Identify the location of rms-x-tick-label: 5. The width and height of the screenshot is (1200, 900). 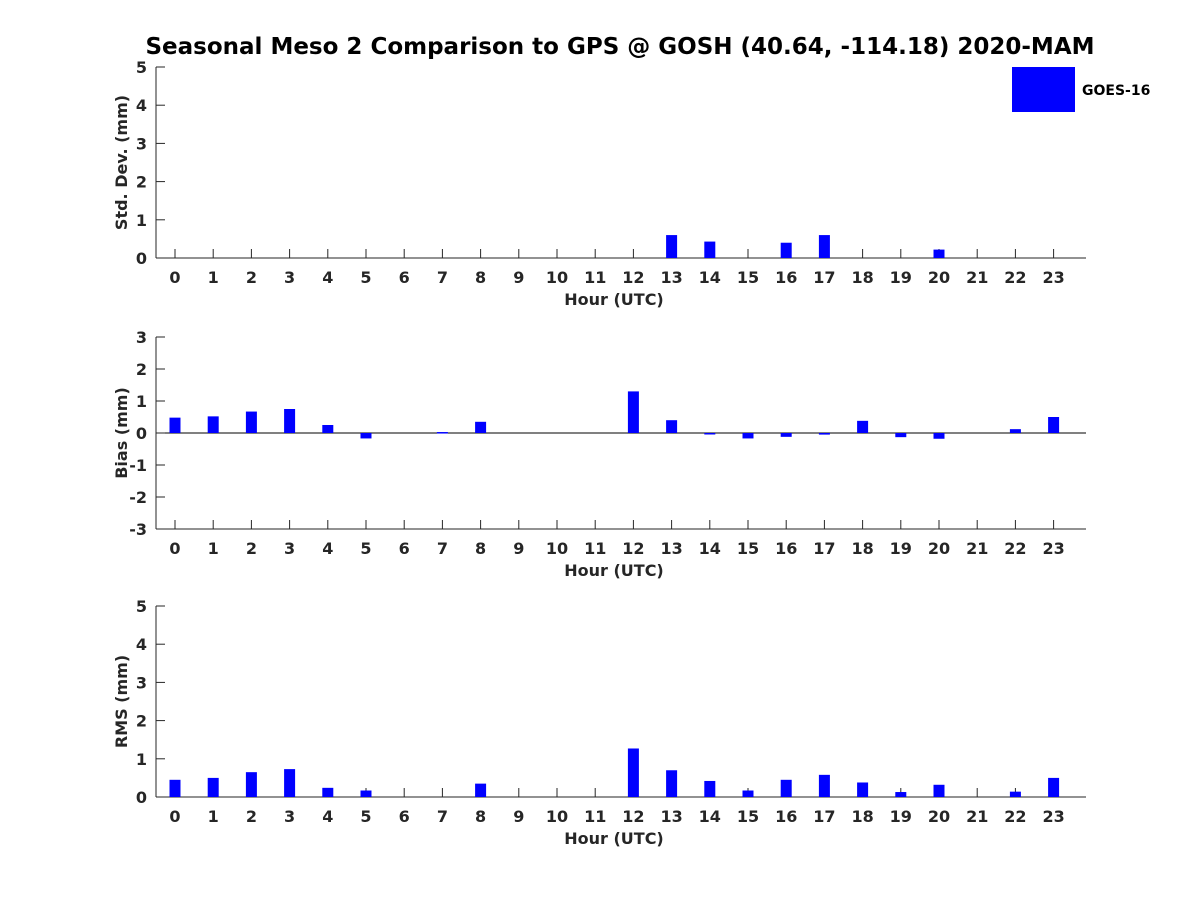
(365, 816).